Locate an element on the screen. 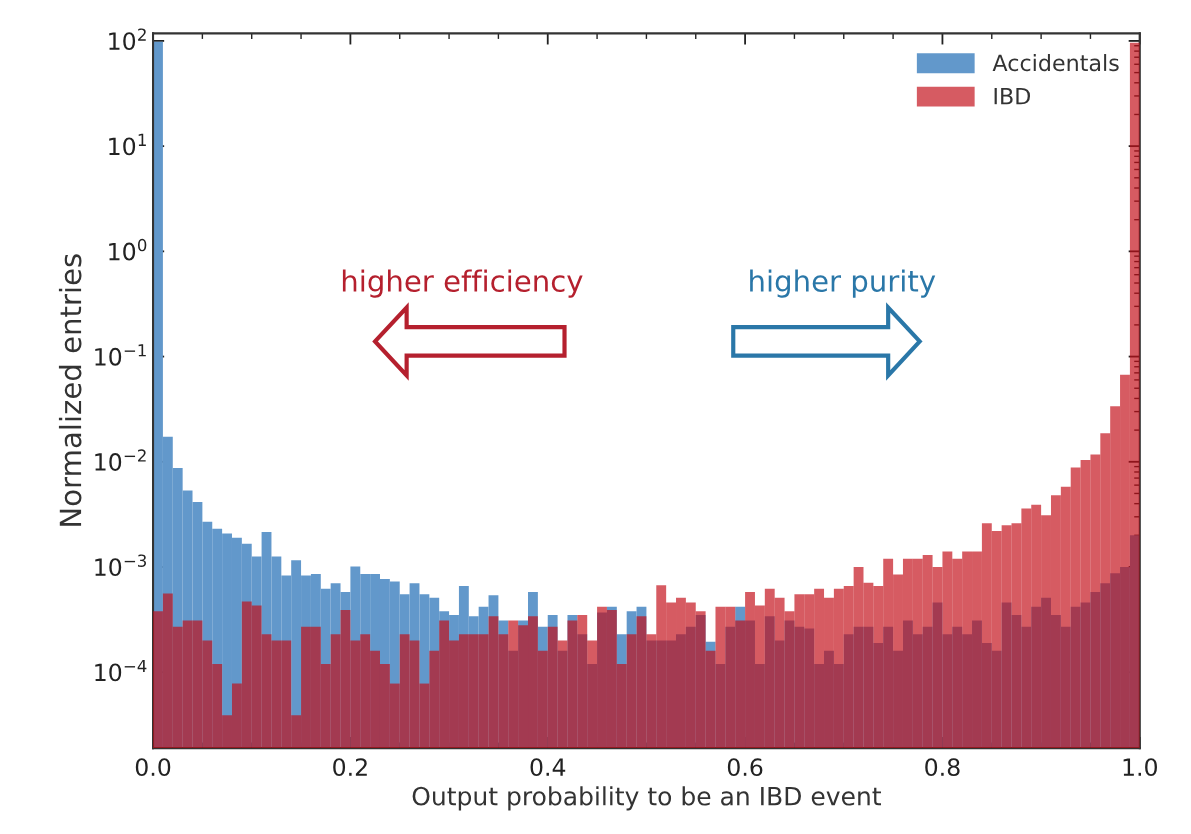  legend-label: IBD is located at coordinates (1012, 96).